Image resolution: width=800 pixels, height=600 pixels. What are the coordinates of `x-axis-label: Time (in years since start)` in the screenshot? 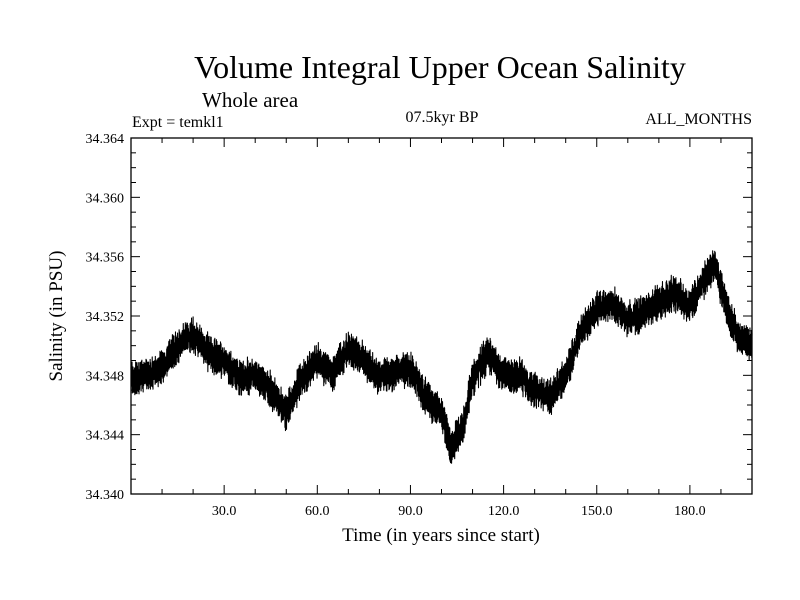 It's located at (441, 535).